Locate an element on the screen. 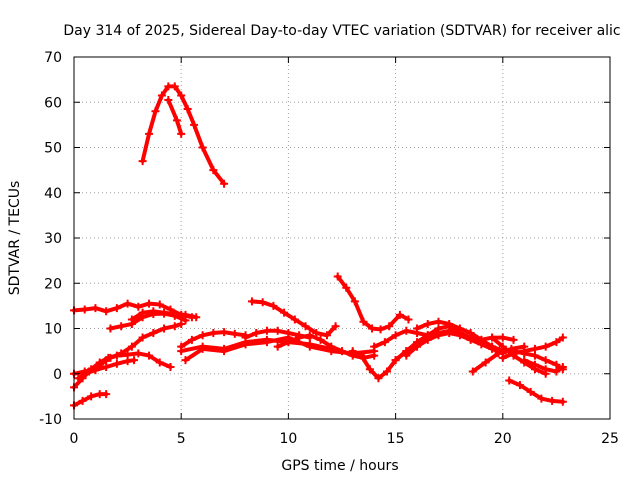 This screenshot has height=480, width=640. y-axis-label: SDTVAR / TECUs is located at coordinates (15, 238).